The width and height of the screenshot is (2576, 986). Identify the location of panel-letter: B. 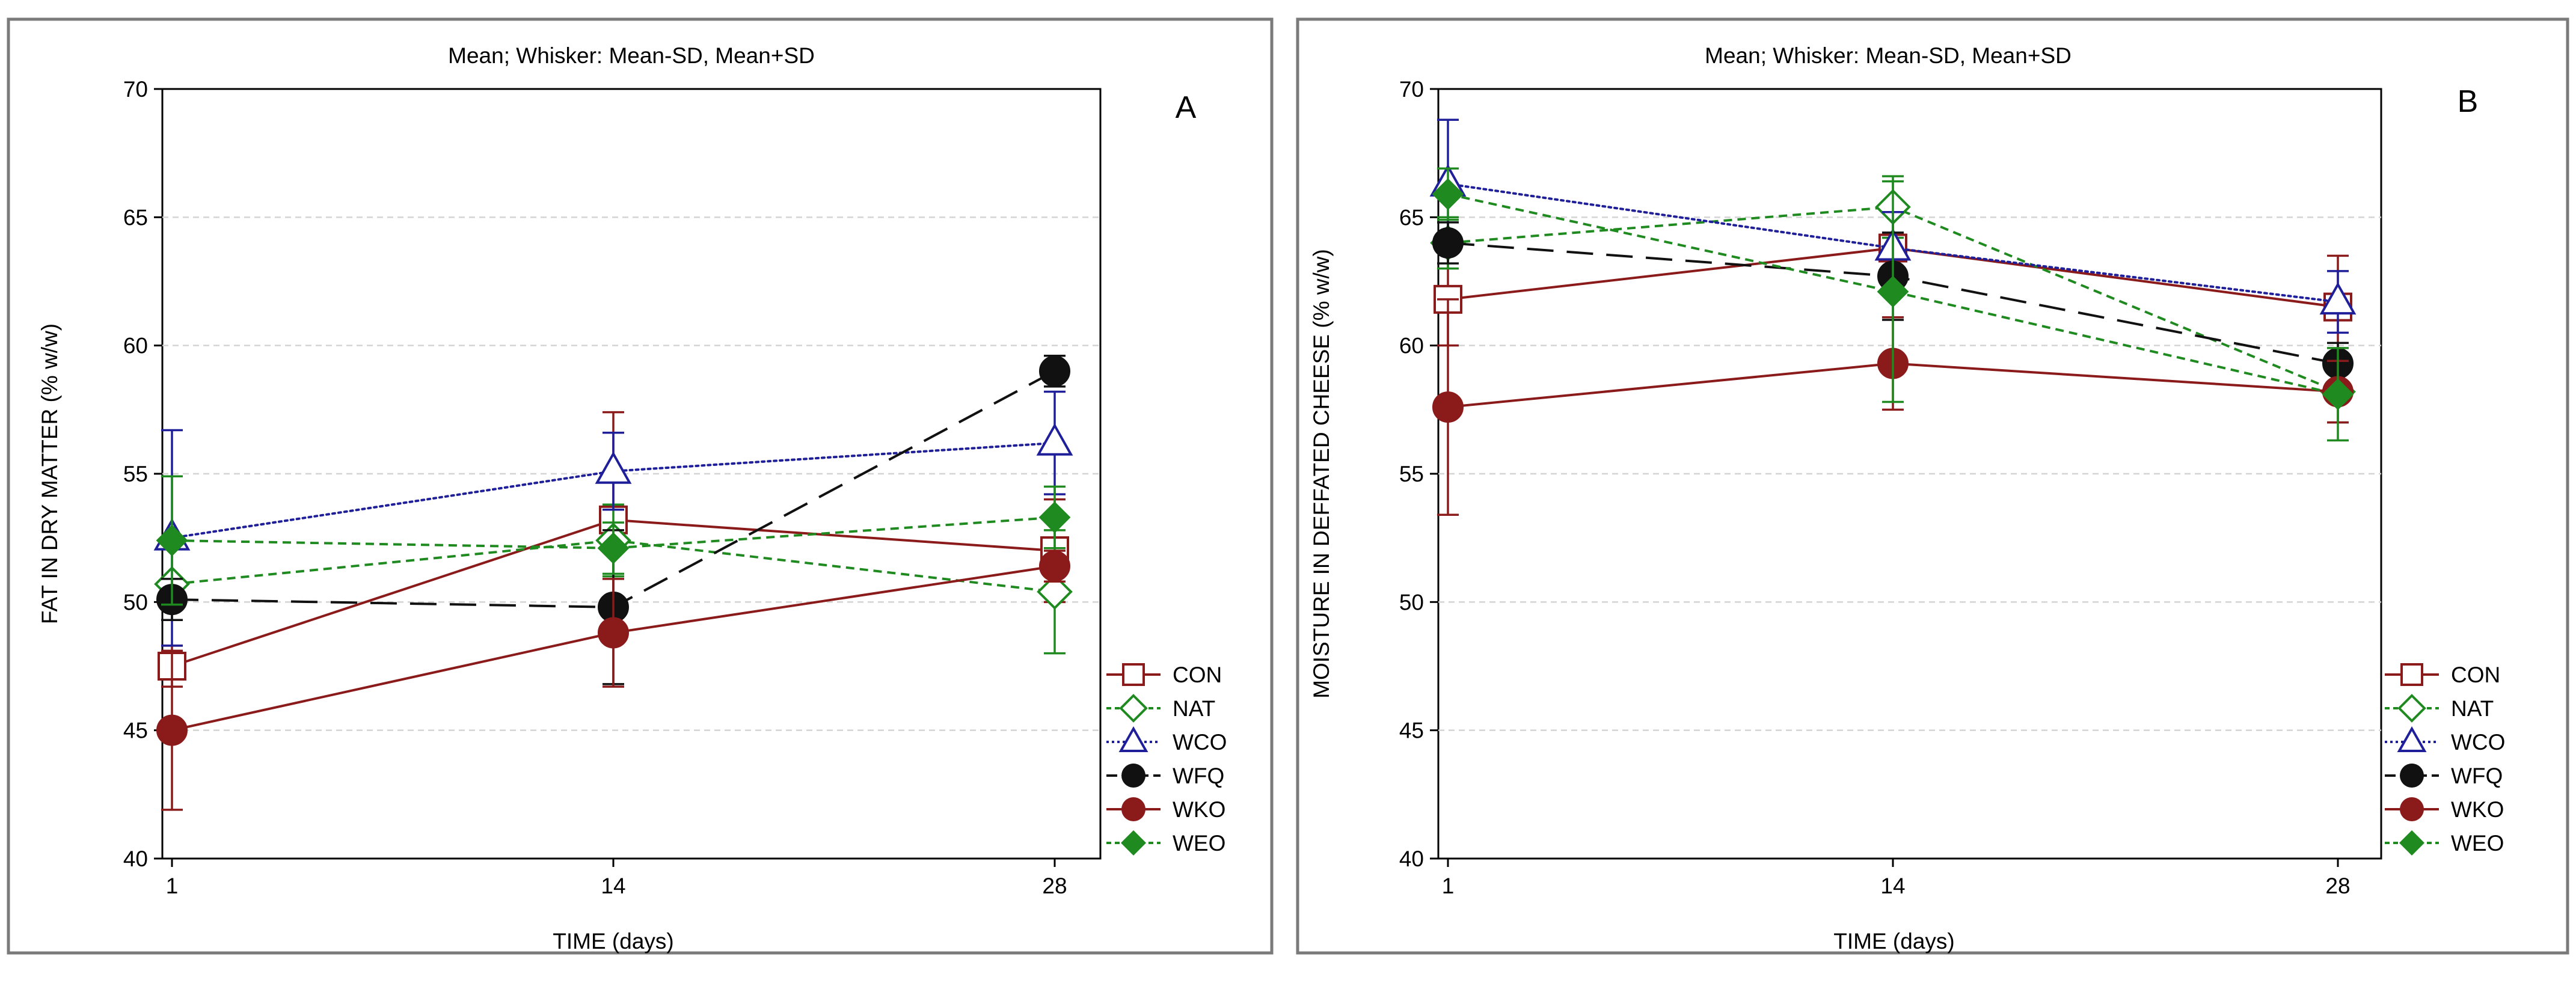
(2468, 101).